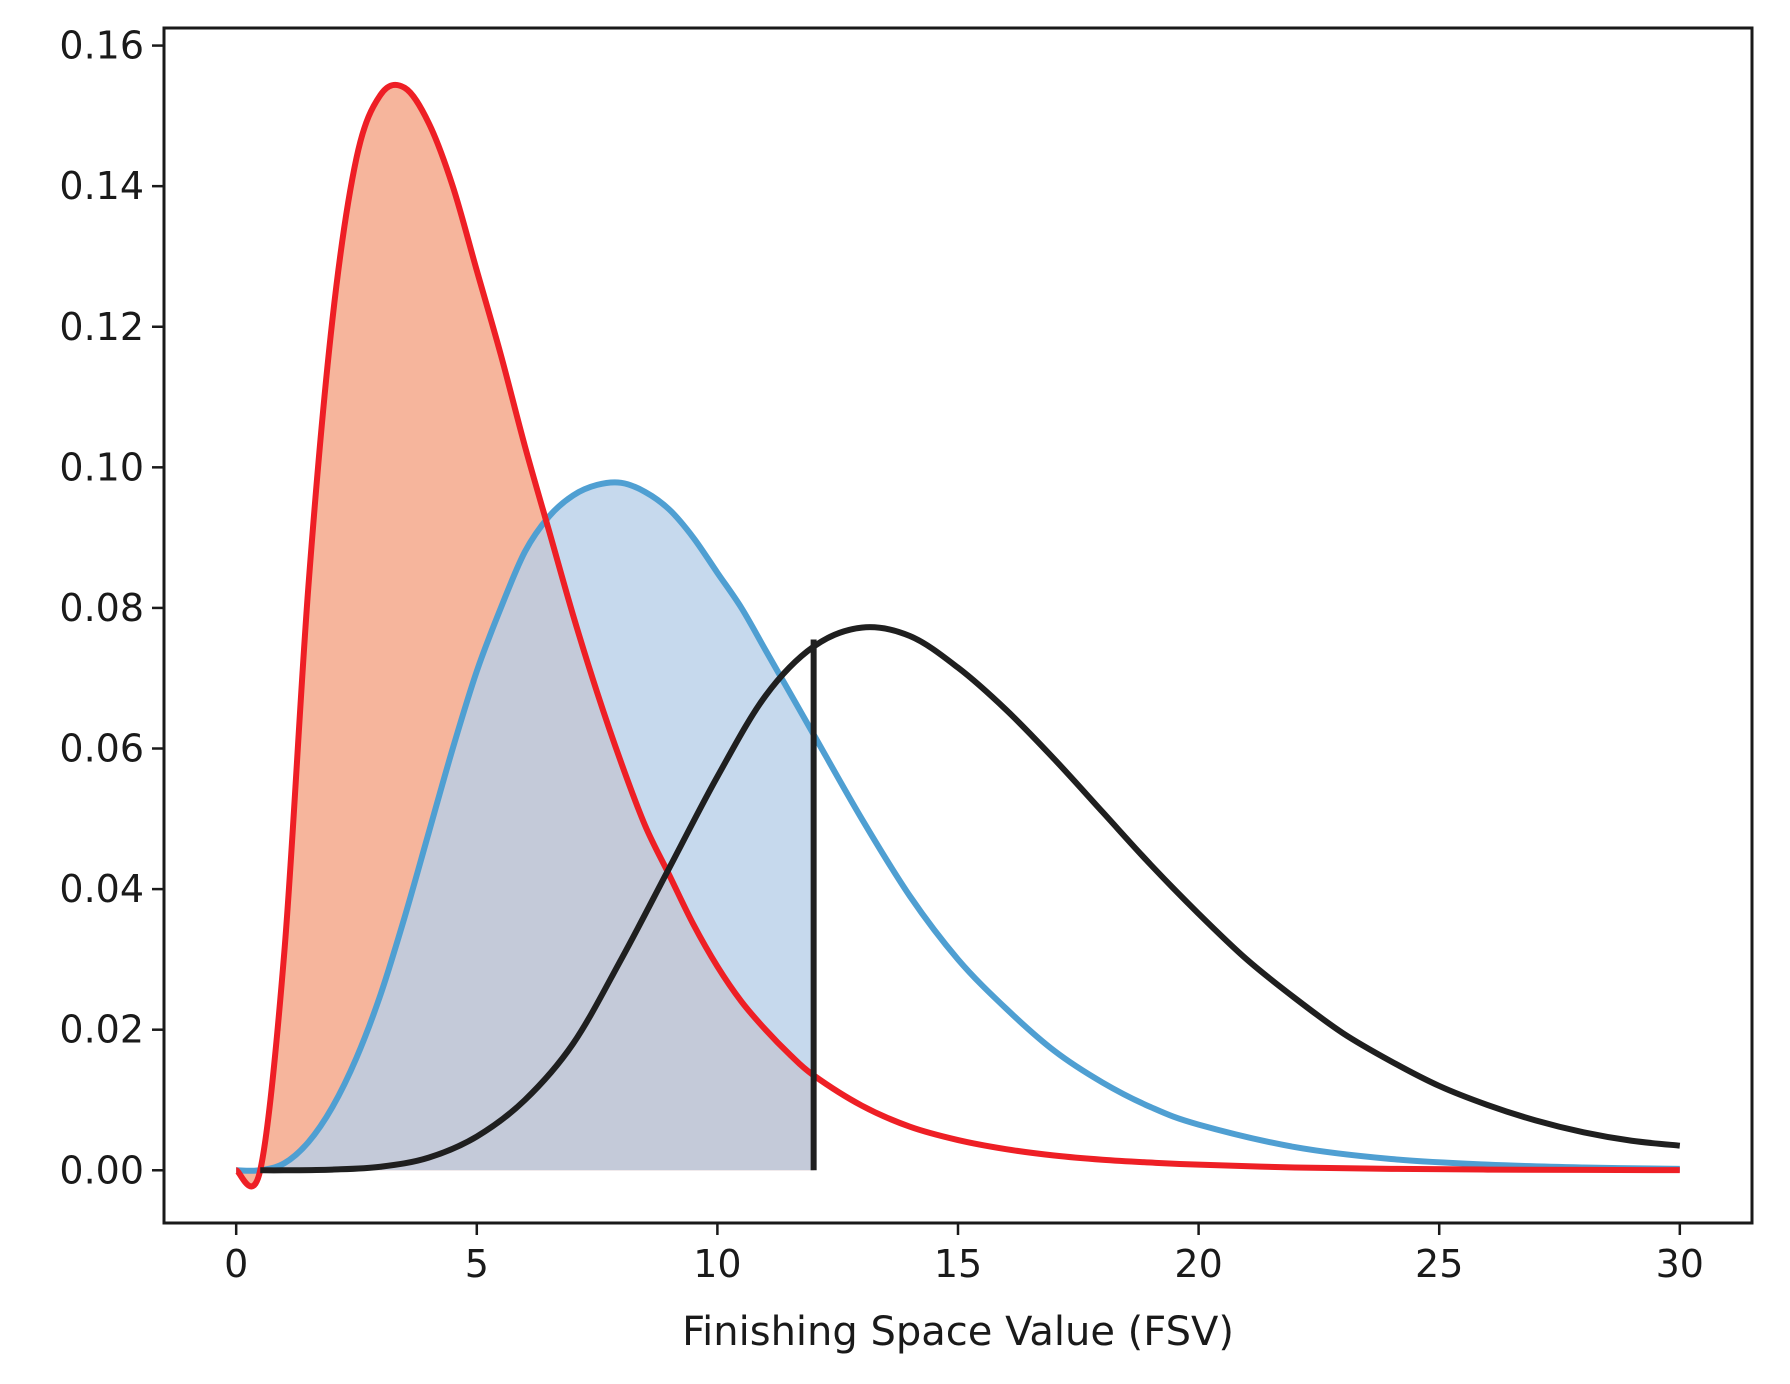  What do you see at coordinates (101, 889) in the screenshot?
I see `y-tick-label: 0.04` at bounding box center [101, 889].